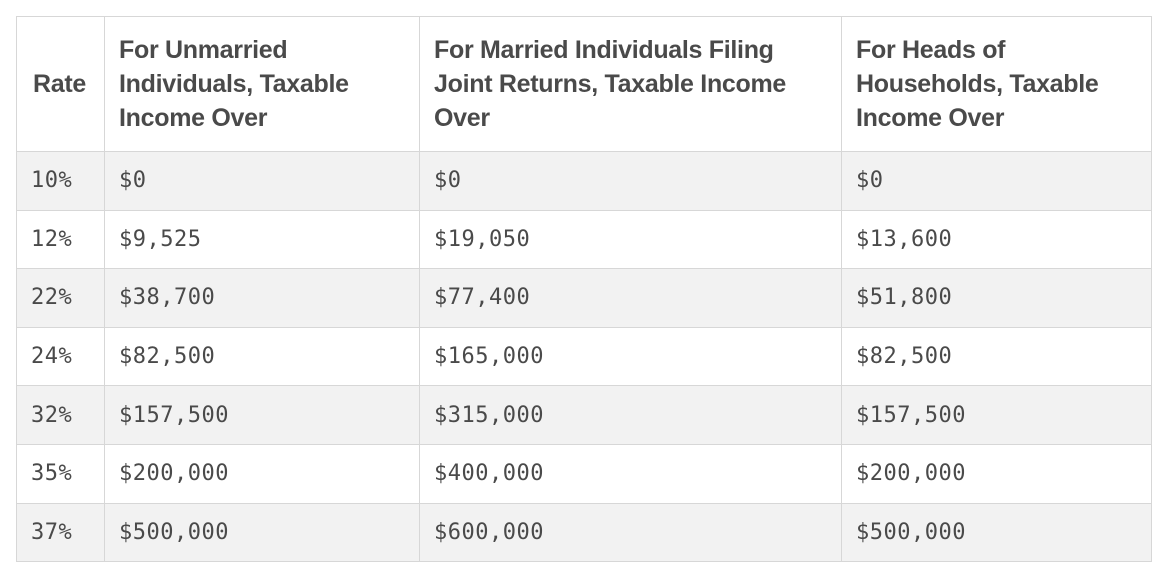 Image resolution: width=1163 pixels, height=577 pixels. I want to click on married-joint-cell: $0, so click(630, 181).